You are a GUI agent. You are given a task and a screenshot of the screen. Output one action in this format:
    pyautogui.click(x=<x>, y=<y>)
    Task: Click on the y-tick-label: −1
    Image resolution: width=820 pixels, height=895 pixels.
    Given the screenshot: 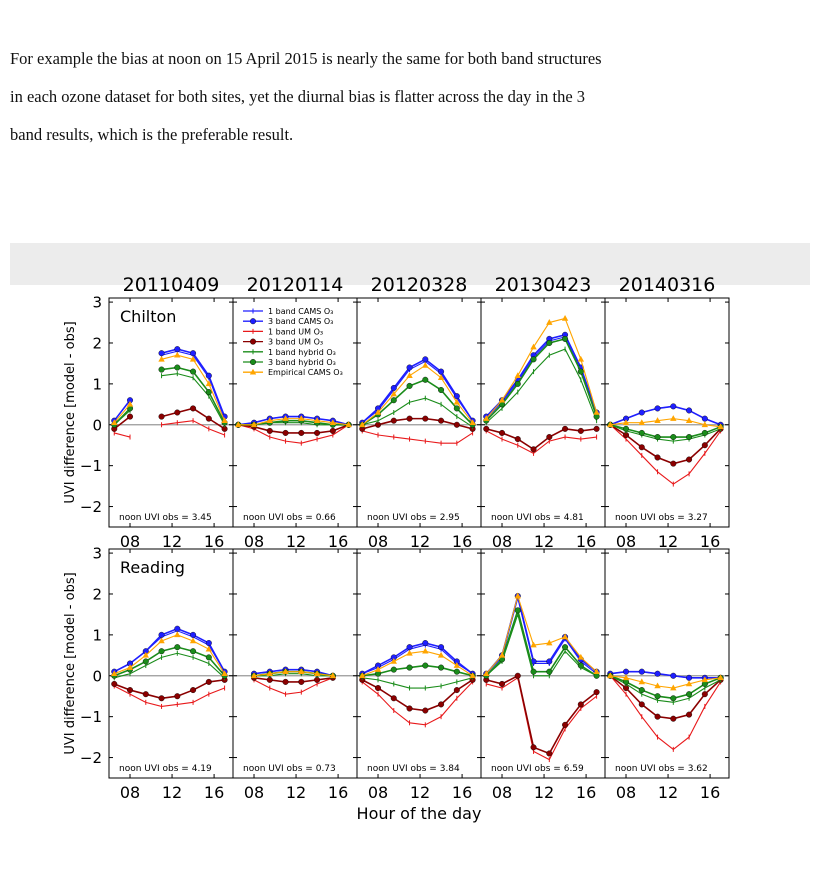 What is the action you would take?
    pyautogui.click(x=91, y=717)
    